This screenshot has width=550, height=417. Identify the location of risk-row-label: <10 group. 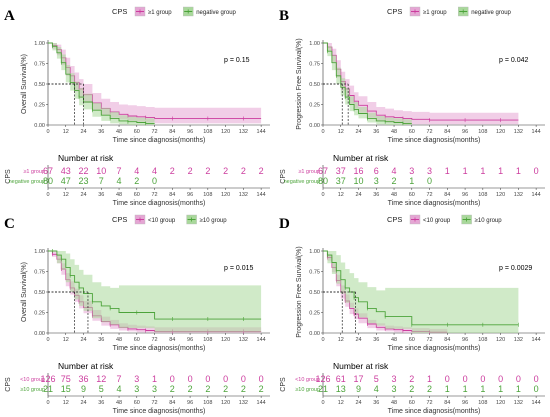
(307, 380).